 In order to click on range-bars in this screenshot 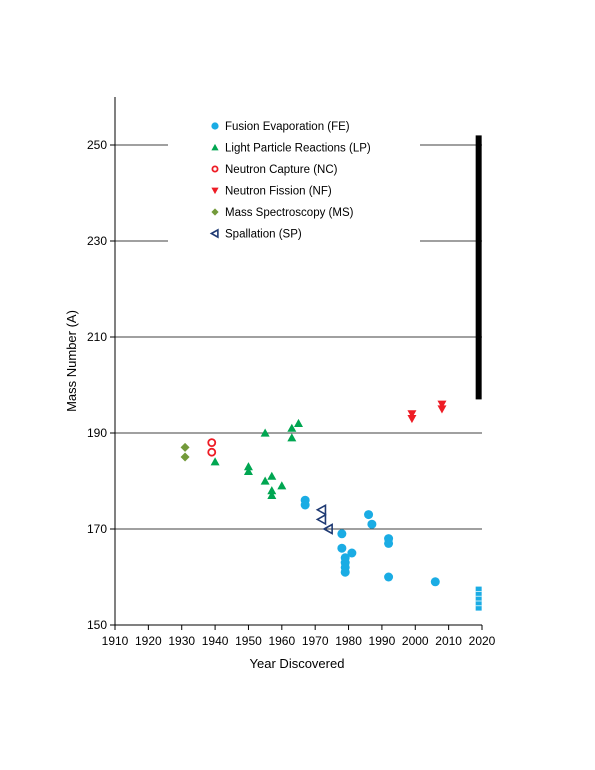, I will do `click(478, 373)`.